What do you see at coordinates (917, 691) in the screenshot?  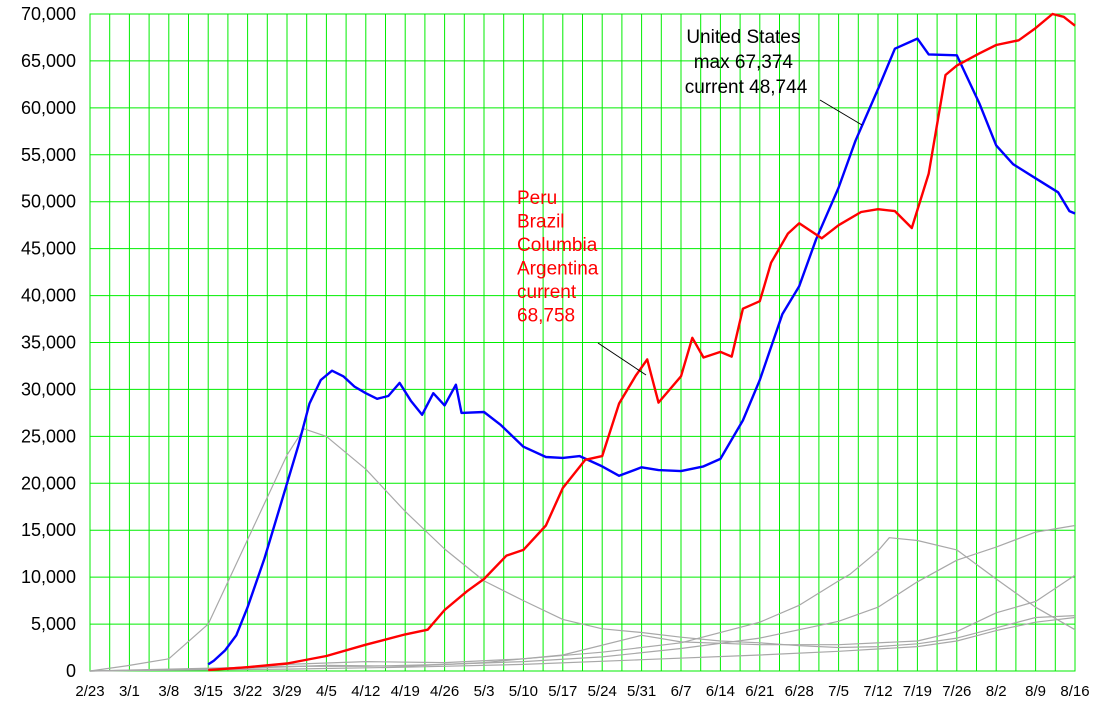 I see `x-tick-label: 7/19` at bounding box center [917, 691].